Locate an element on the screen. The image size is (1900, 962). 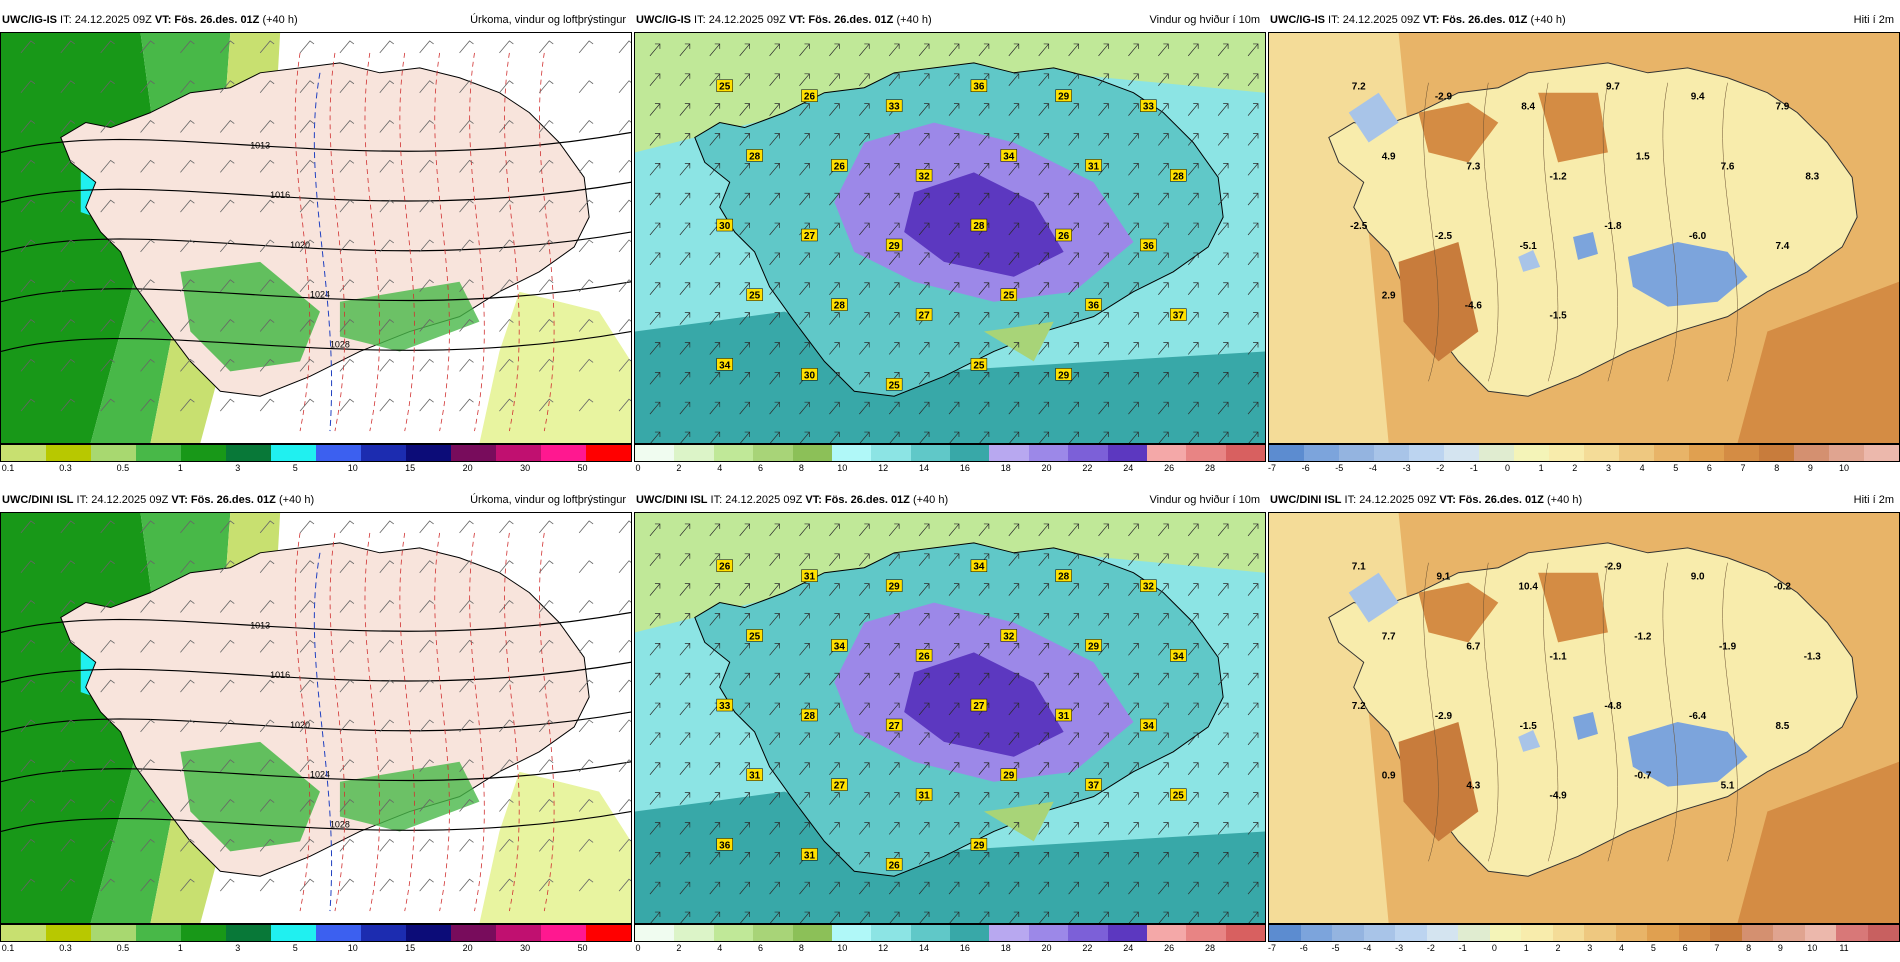
temperature-value-label: -2.9 is located at coordinates (1444, 97).